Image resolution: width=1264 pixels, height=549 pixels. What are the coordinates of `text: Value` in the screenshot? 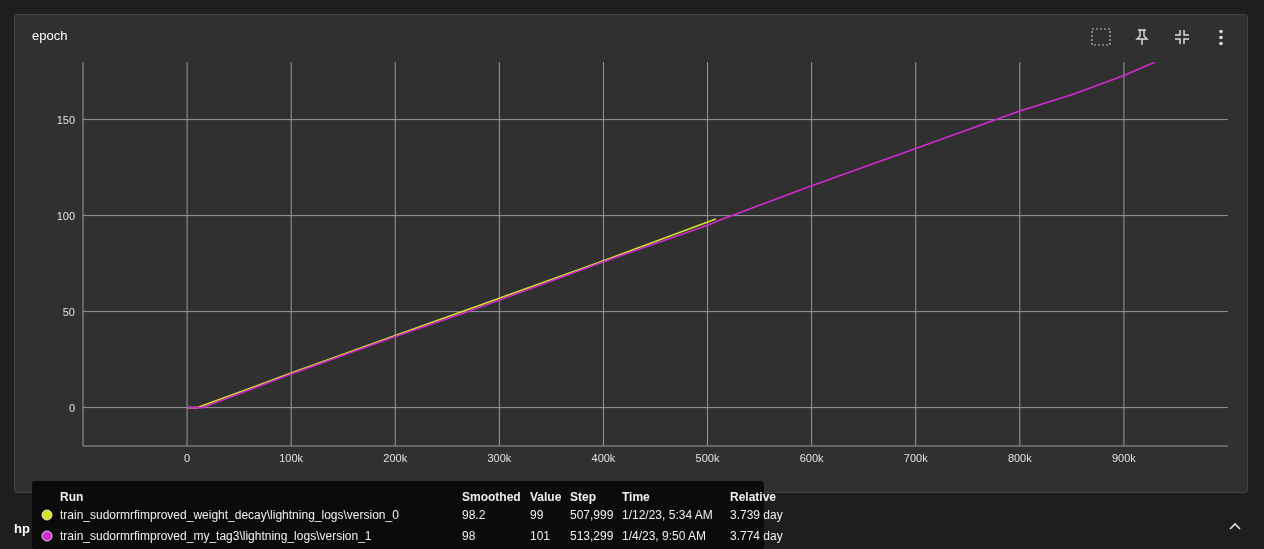 It's located at (546, 497).